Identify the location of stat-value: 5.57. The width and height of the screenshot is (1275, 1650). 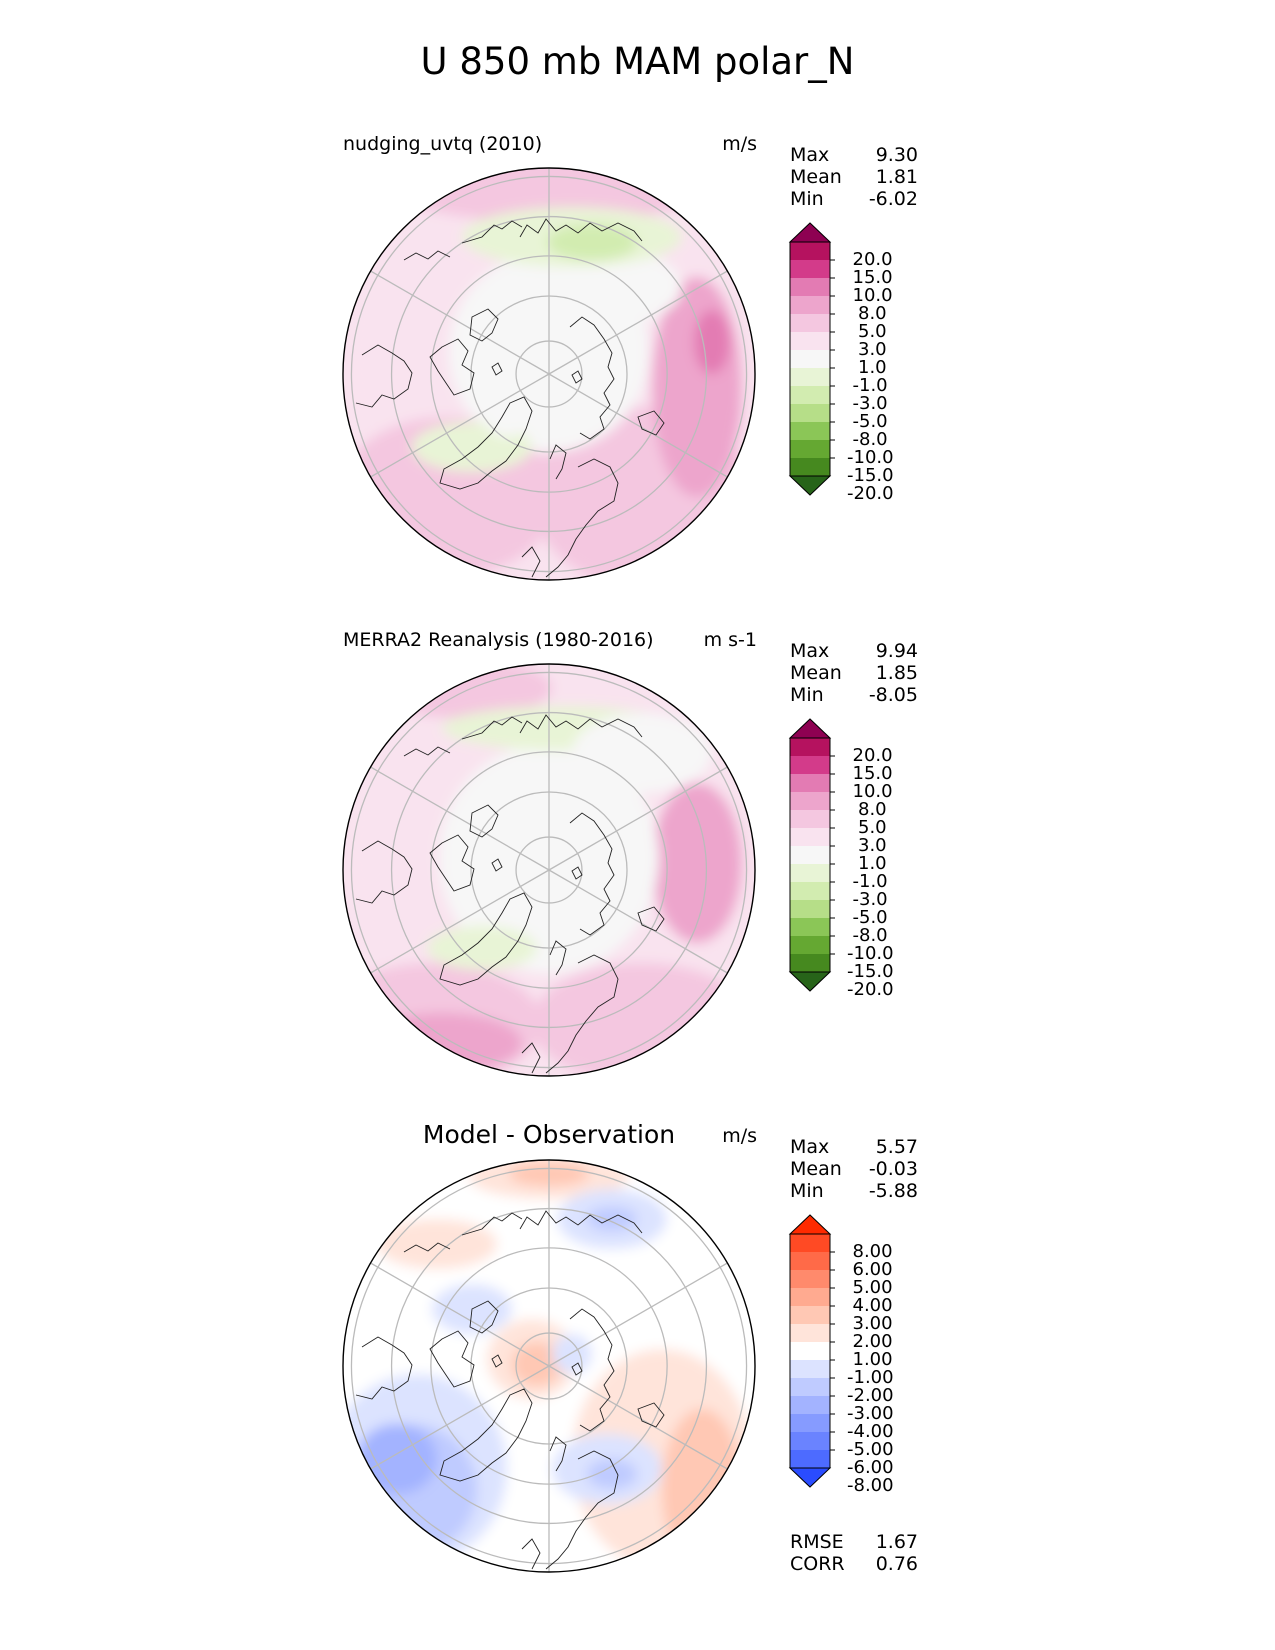
(896, 1147).